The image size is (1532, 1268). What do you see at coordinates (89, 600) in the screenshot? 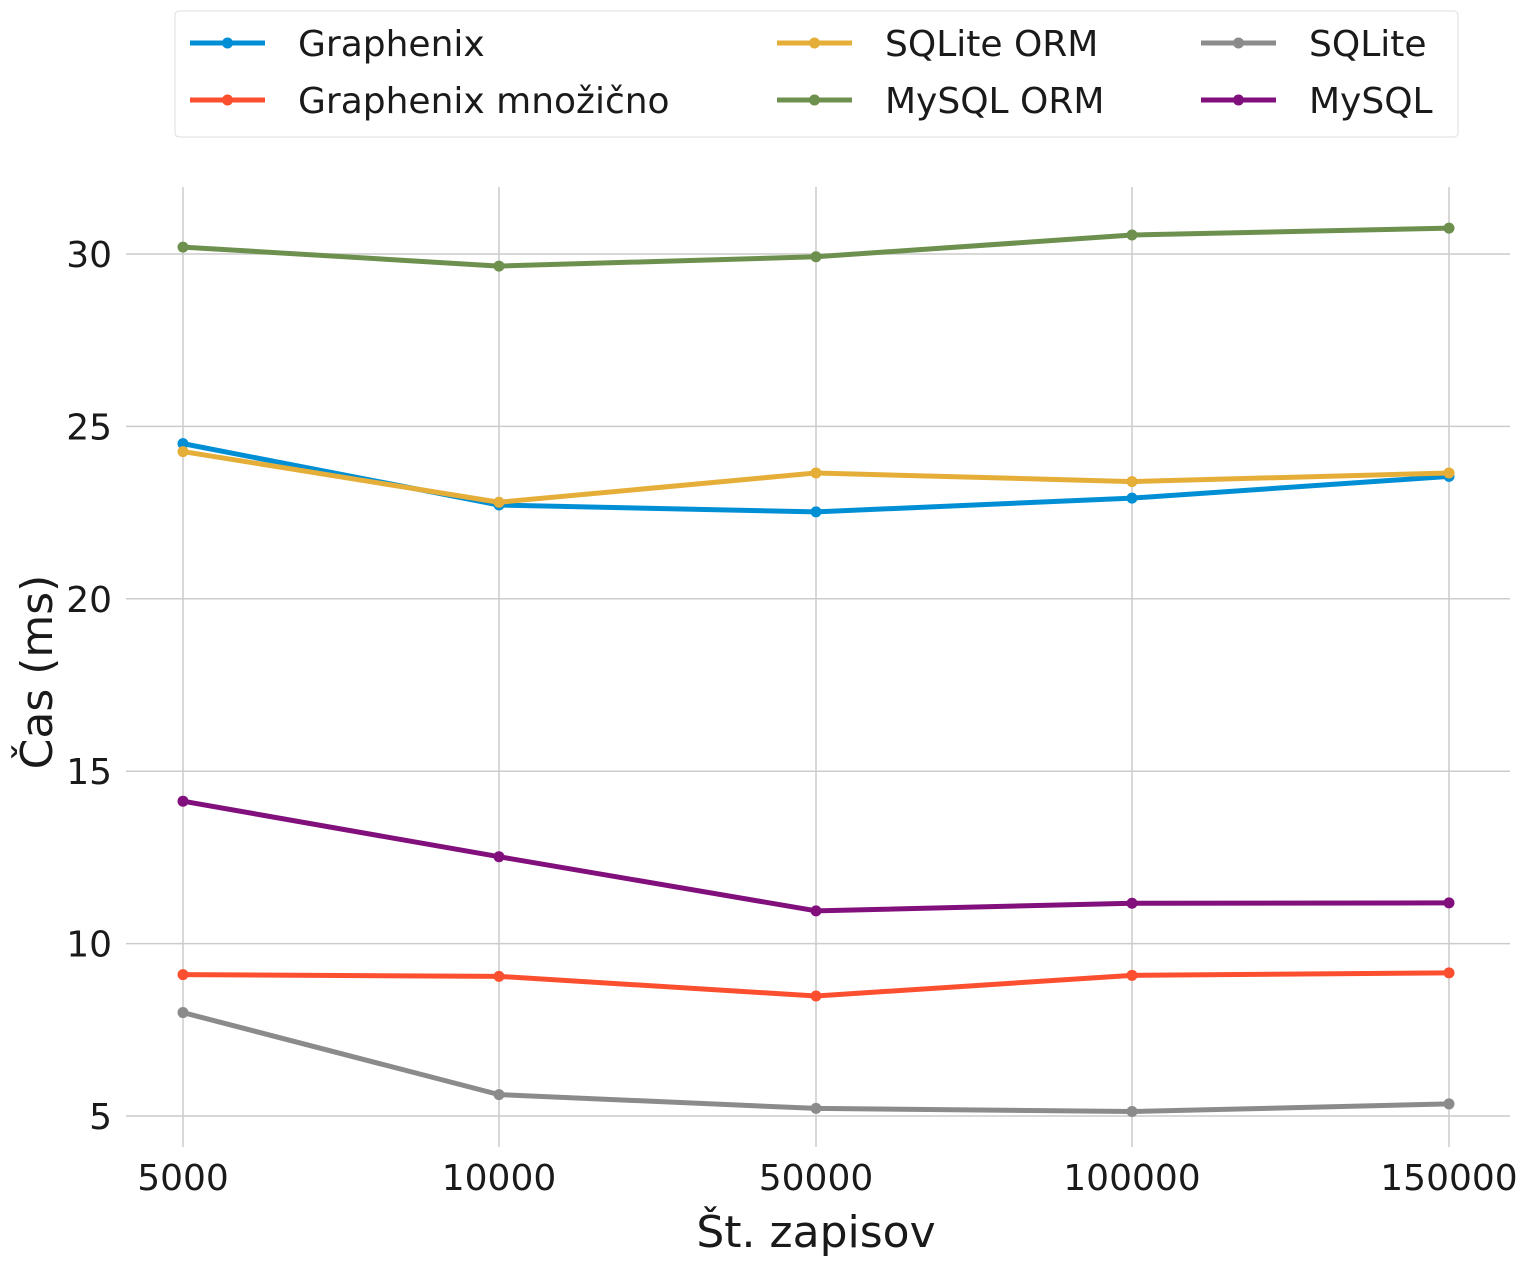
I see `y-tick-label: 20` at bounding box center [89, 600].